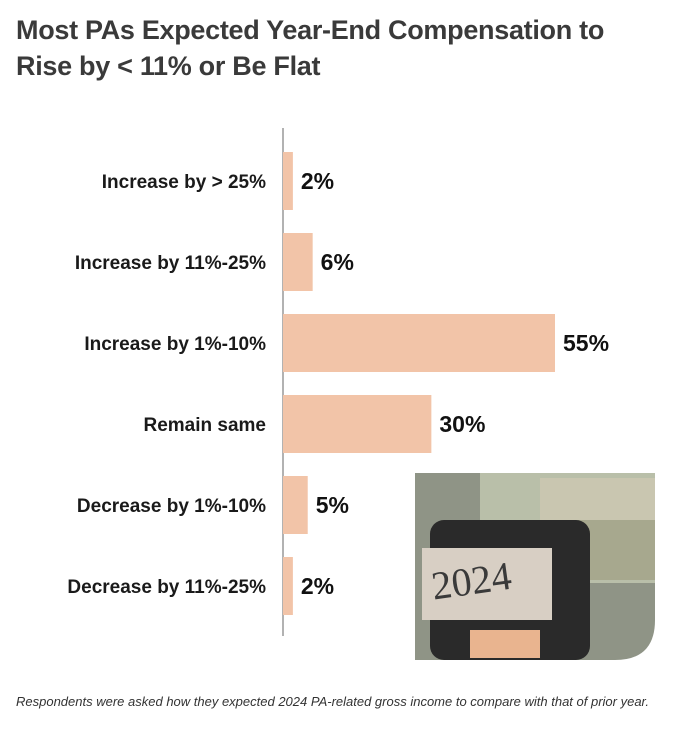 The height and width of the screenshot is (750, 690). I want to click on value-label: 55%, so click(586, 343).